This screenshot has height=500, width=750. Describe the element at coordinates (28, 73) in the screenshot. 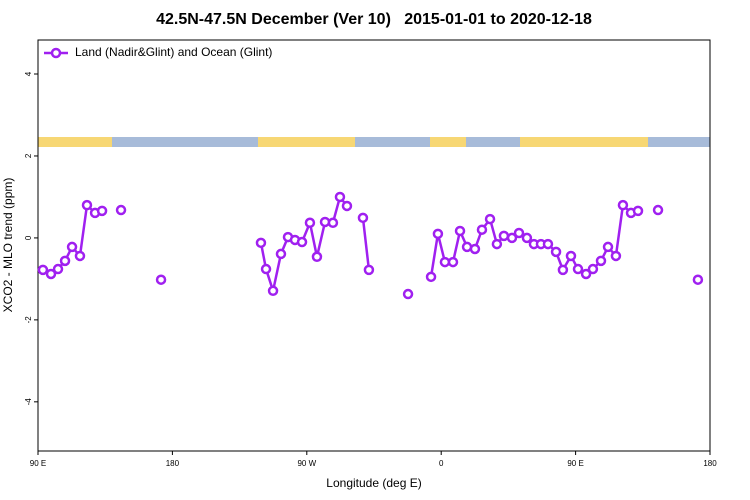

I see `y-tick-label: 4` at that location.